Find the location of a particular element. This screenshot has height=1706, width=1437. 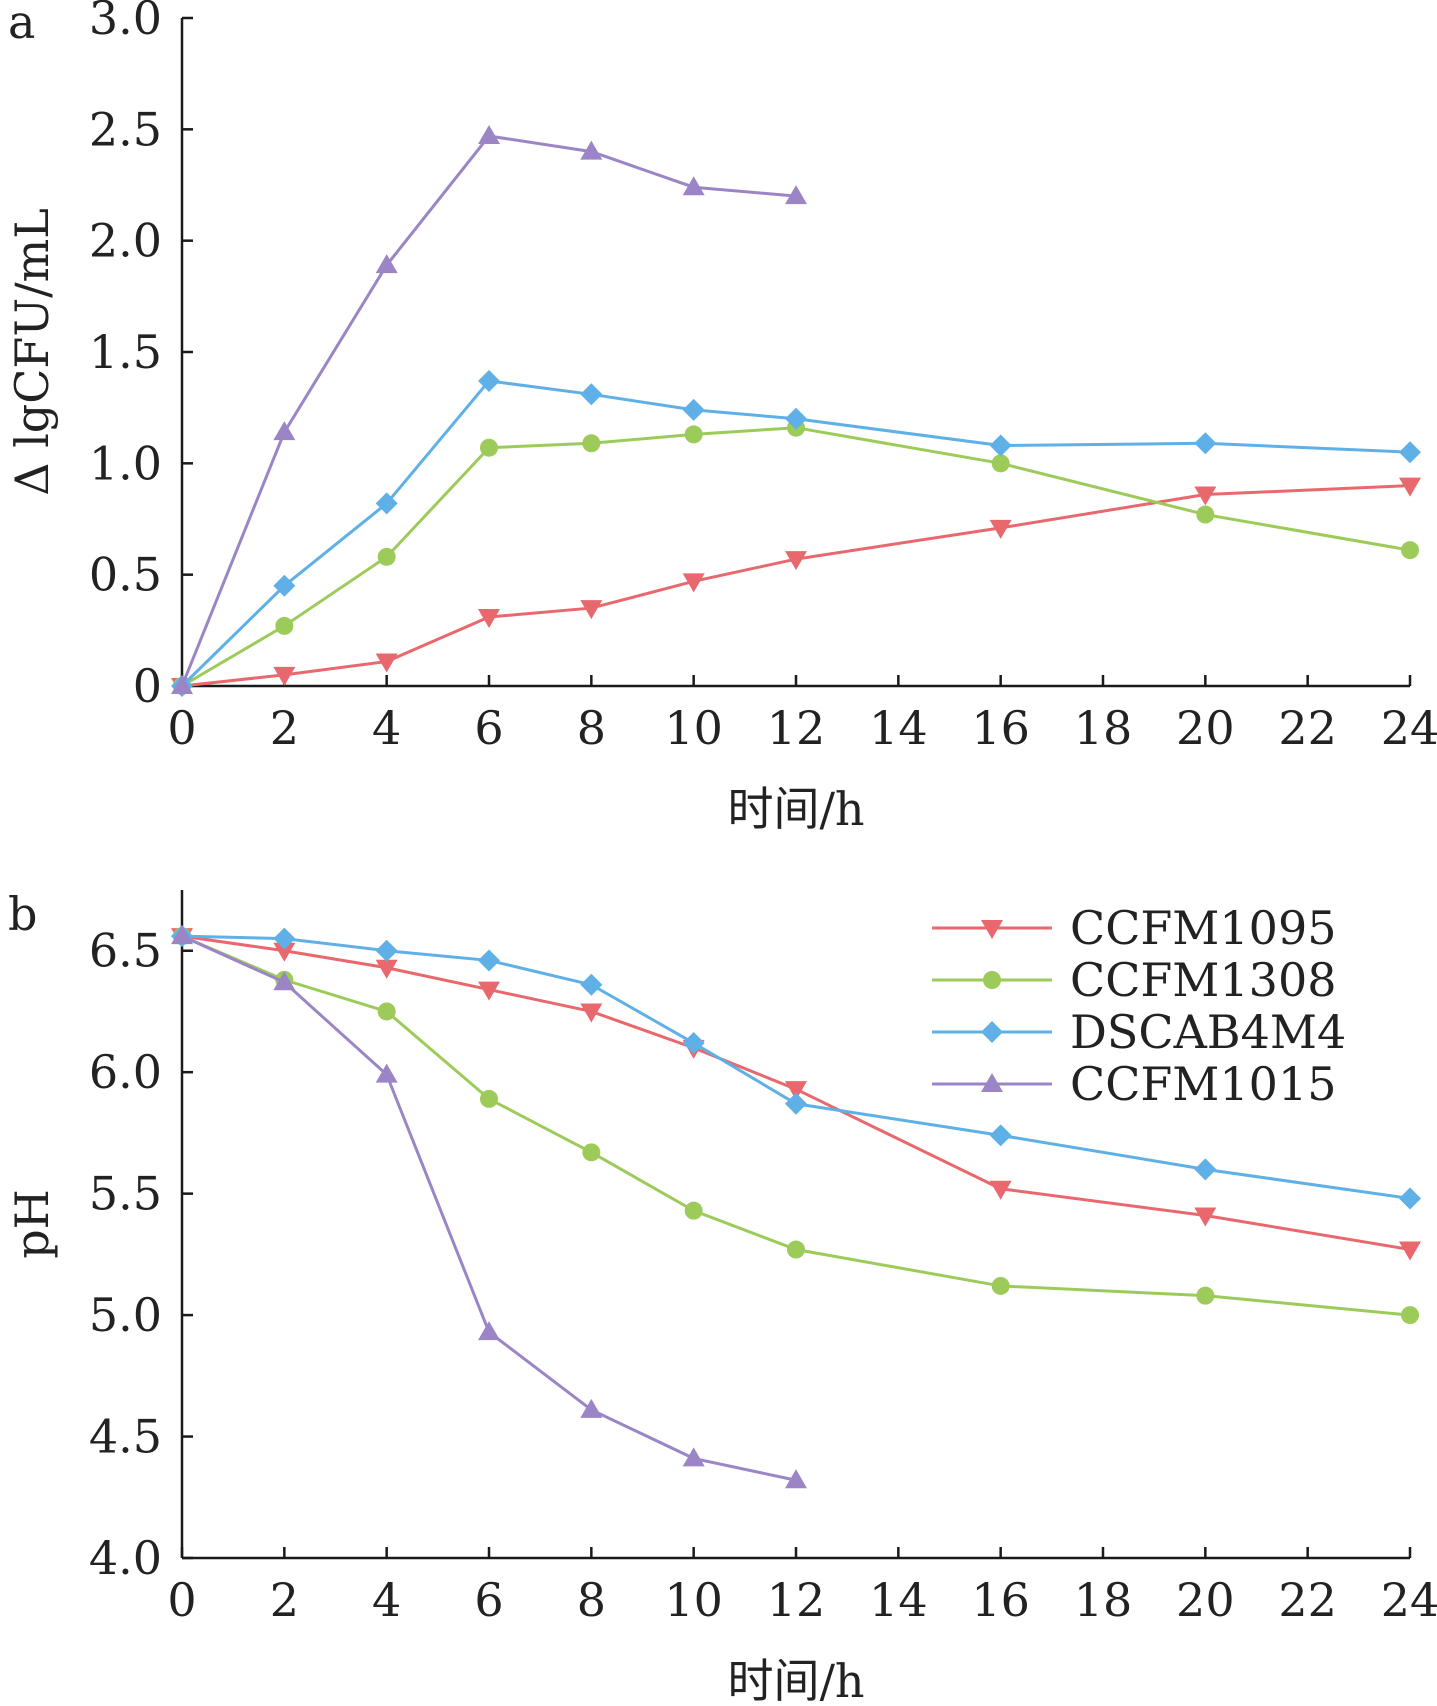

y-tick-label: 4.5 is located at coordinates (125, 1437).